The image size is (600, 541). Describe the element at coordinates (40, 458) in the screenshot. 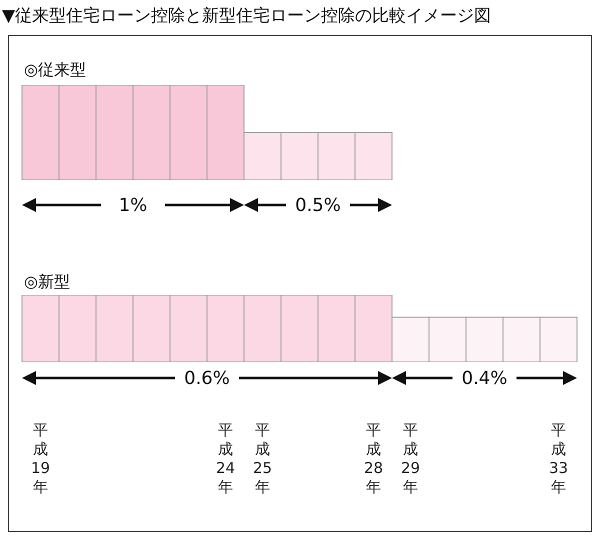

I see `x-tick-label: 平成19年` at that location.